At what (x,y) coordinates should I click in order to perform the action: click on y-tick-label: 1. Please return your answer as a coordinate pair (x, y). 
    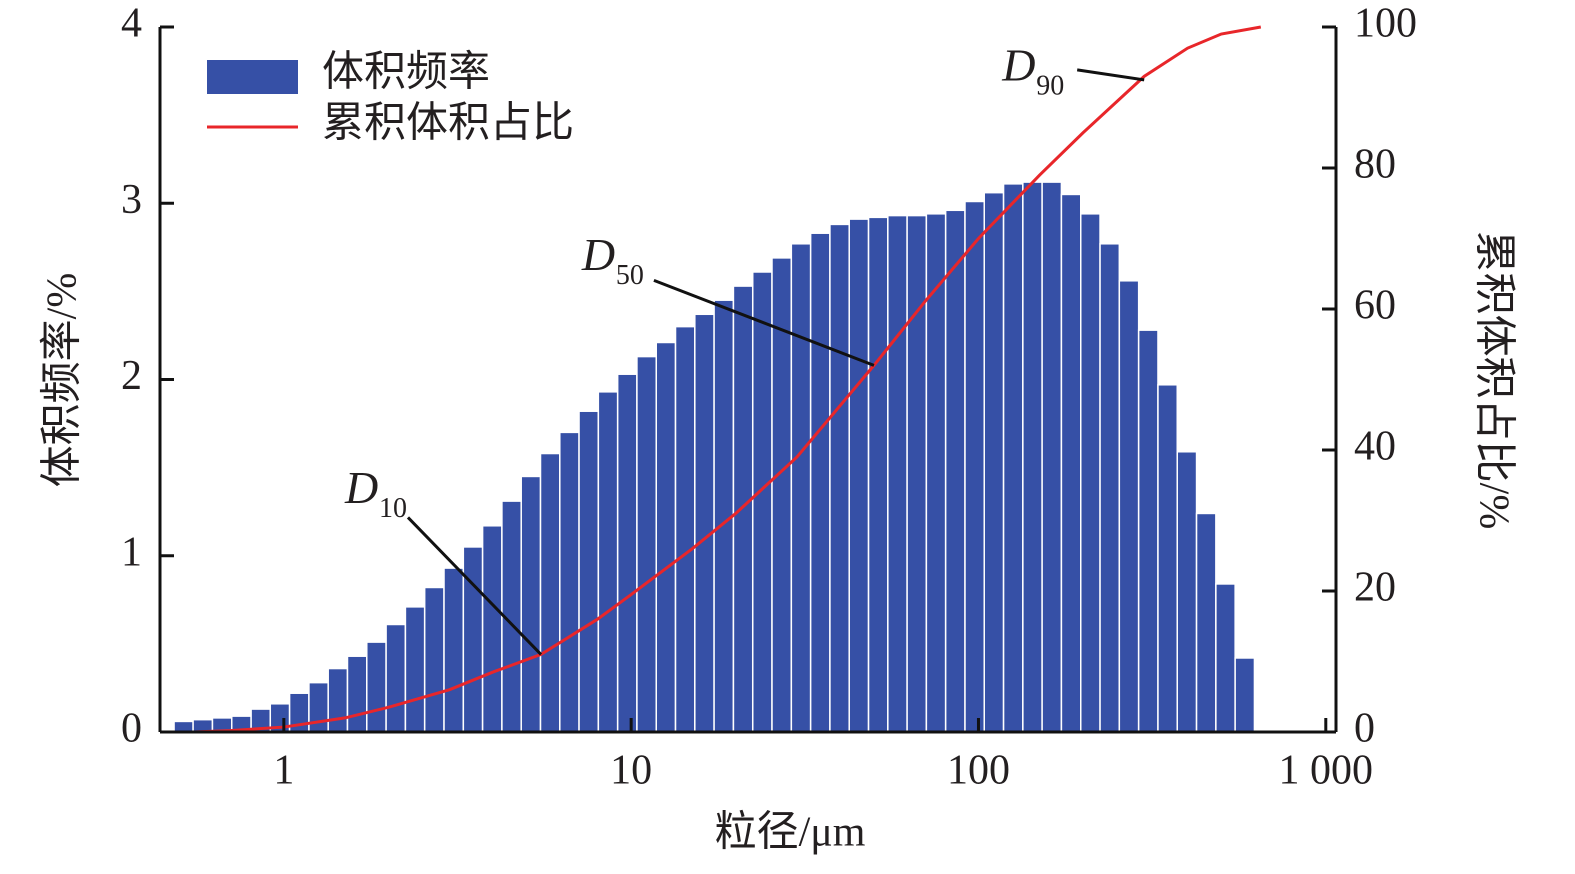
    Looking at the image, I should click on (131, 552).